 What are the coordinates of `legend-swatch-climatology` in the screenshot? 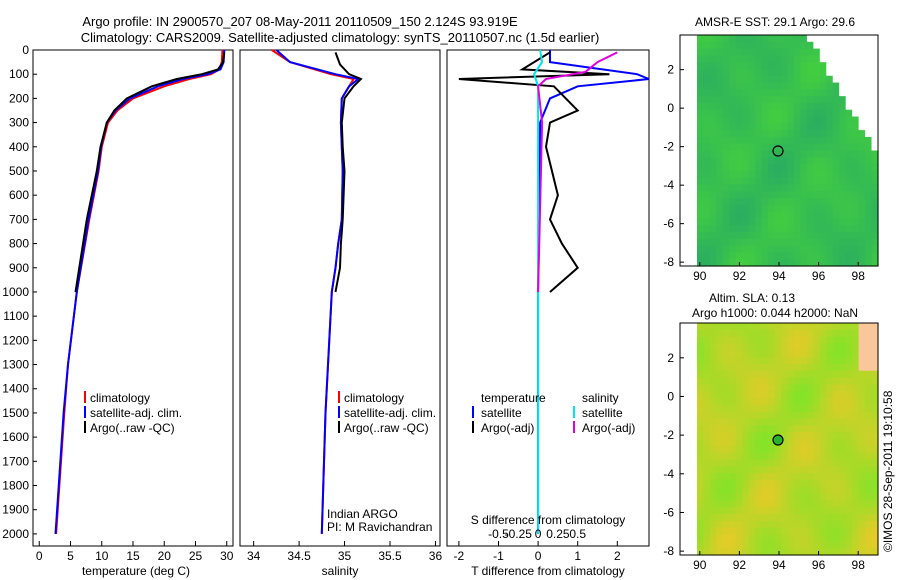 It's located at (85, 397).